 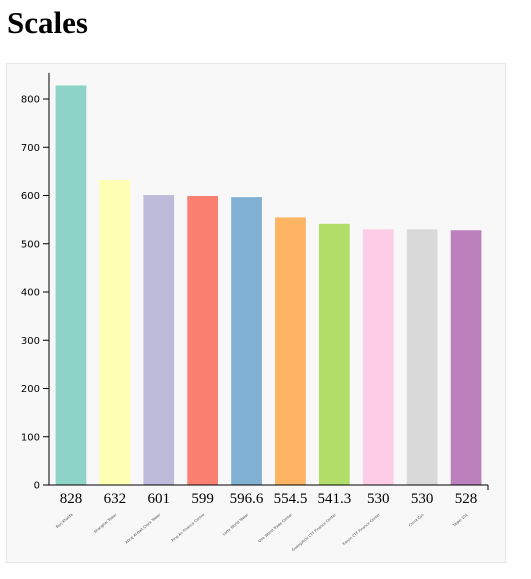 I want to click on value-label: 528, so click(x=466, y=499).